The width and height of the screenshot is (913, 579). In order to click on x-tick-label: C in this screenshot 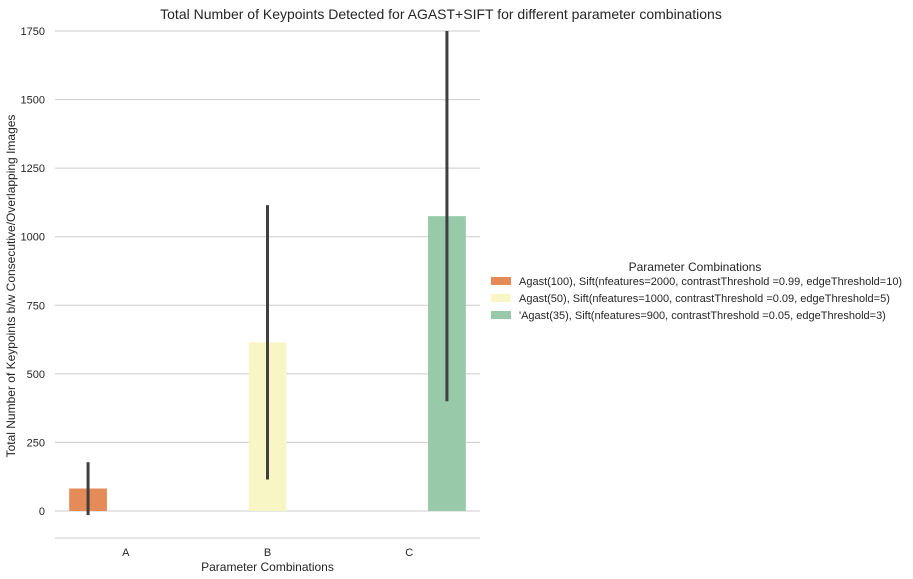, I will do `click(409, 553)`.